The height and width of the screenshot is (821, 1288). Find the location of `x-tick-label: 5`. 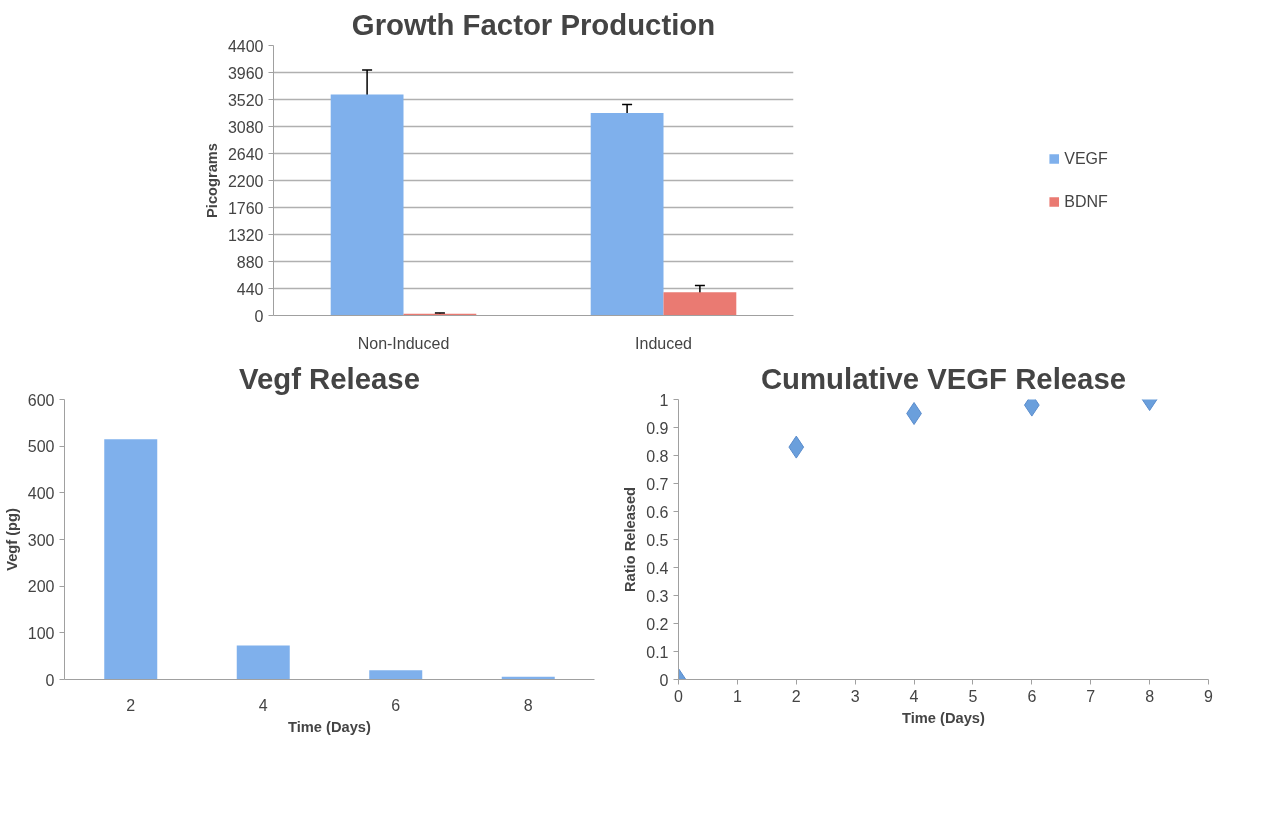

x-tick-label: 5 is located at coordinates (973, 696).